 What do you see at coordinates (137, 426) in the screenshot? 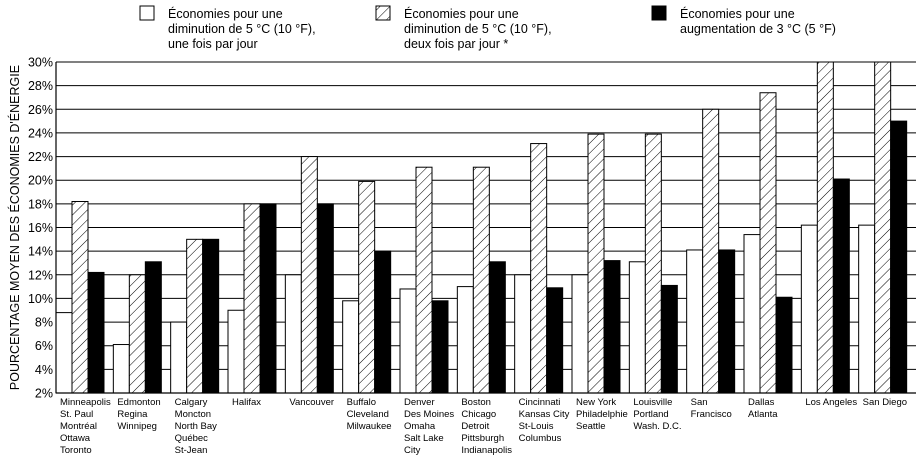
I see `category-label-1-2: Winnipeg` at bounding box center [137, 426].